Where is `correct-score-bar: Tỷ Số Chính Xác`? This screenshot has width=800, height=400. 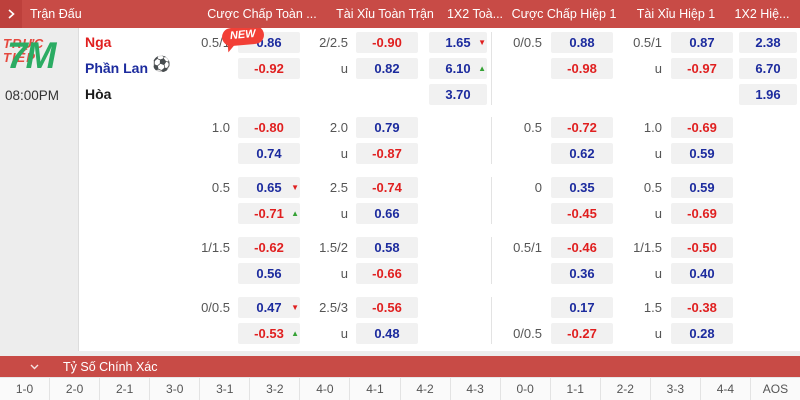
correct-score-bar: Tỷ Số Chính Xác is located at coordinates (400, 366).